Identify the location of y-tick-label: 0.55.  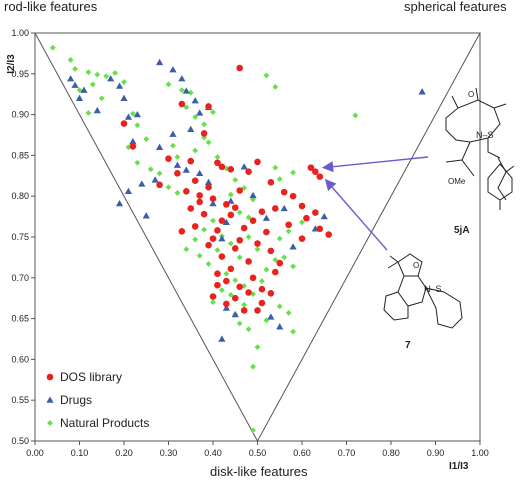
(20, 400).